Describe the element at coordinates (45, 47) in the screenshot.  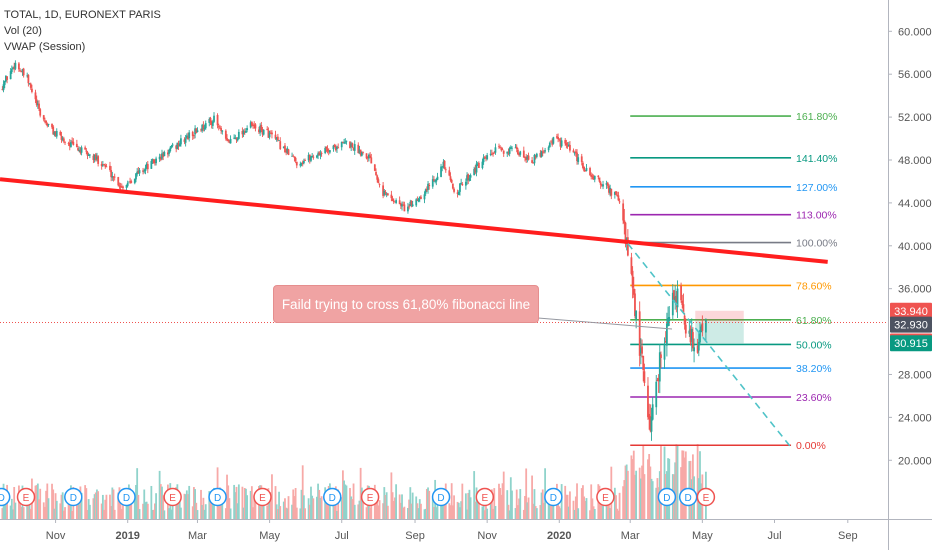
I see `vwap-indicator-label: VWAP (Session)` at that location.